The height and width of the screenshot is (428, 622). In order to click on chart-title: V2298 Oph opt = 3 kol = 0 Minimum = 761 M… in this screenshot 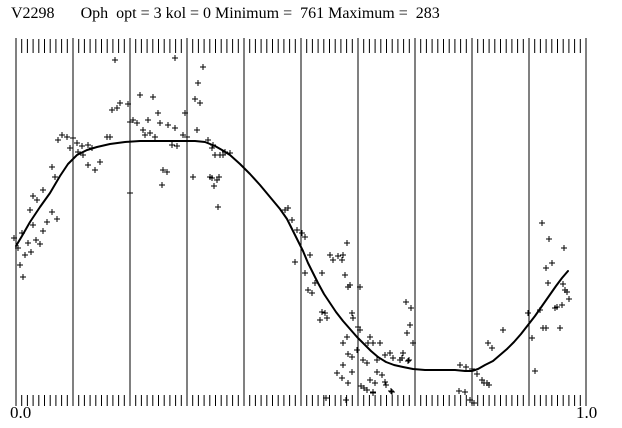, I will do `click(225, 14)`.